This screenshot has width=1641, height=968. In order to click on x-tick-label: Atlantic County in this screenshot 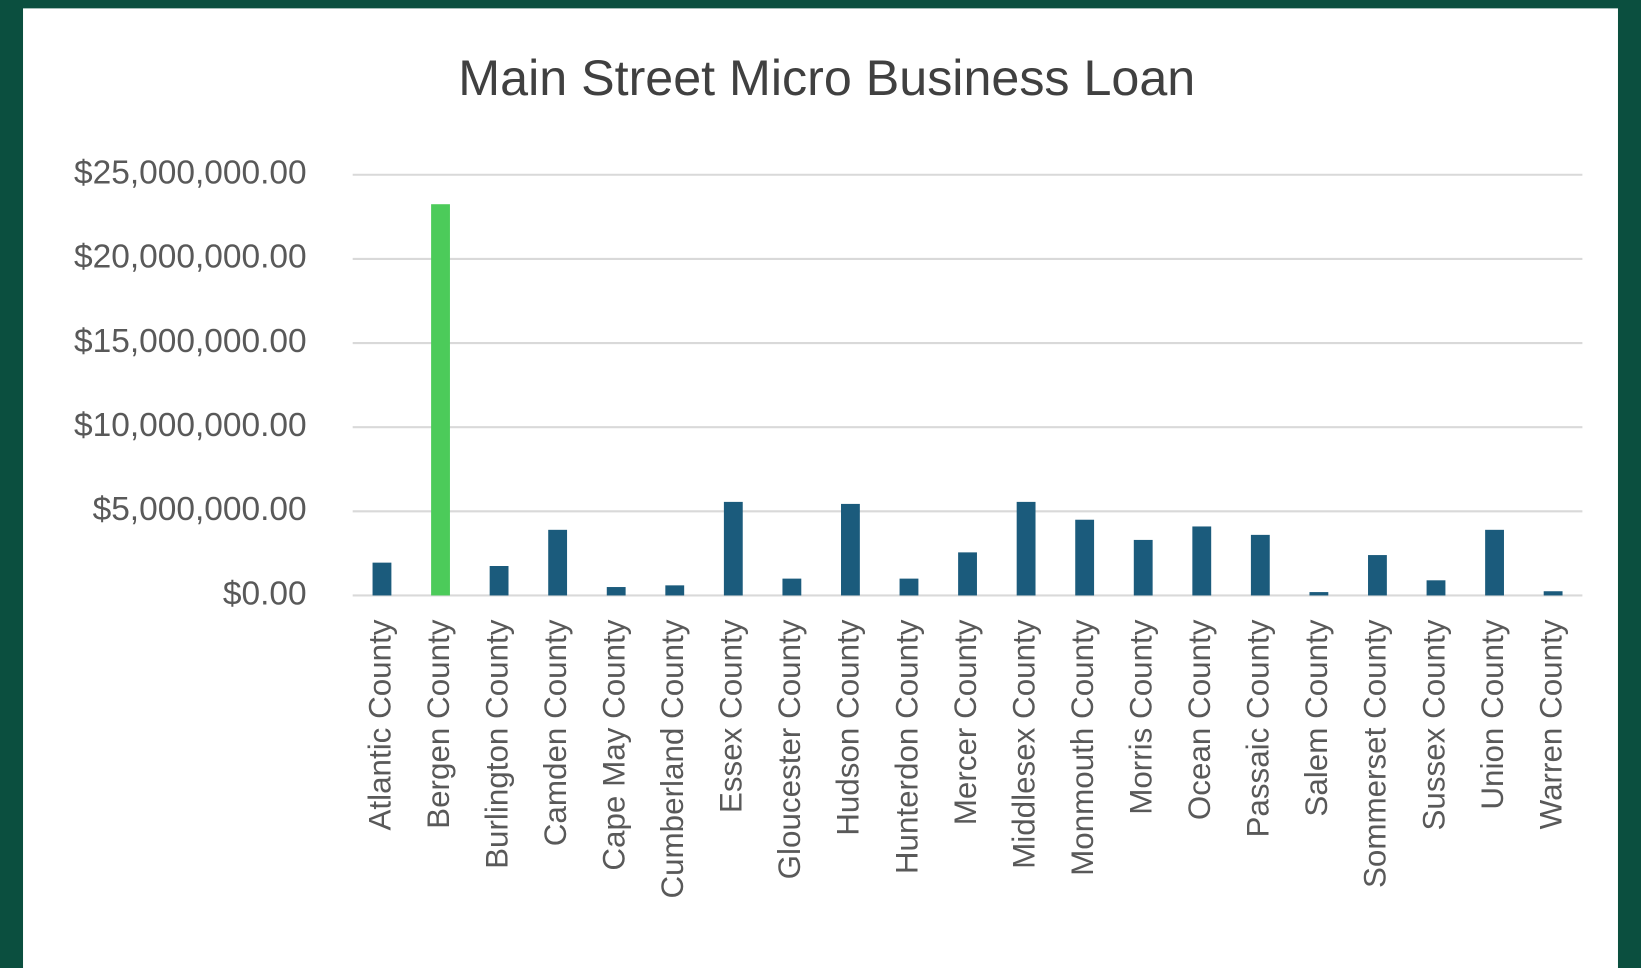, I will do `click(379, 724)`.